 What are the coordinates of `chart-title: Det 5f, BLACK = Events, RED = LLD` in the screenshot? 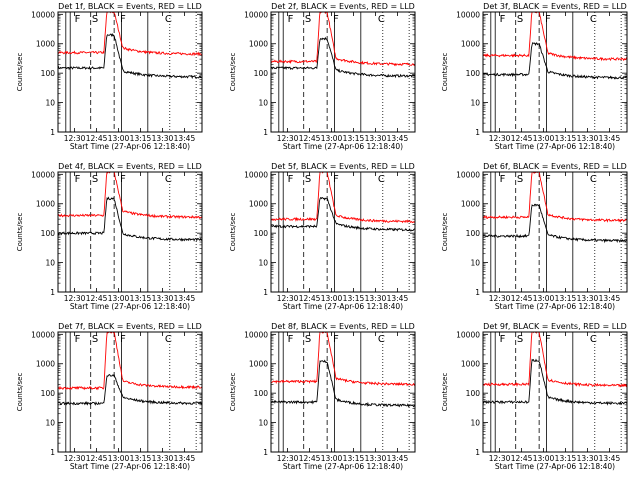 It's located at (343, 166).